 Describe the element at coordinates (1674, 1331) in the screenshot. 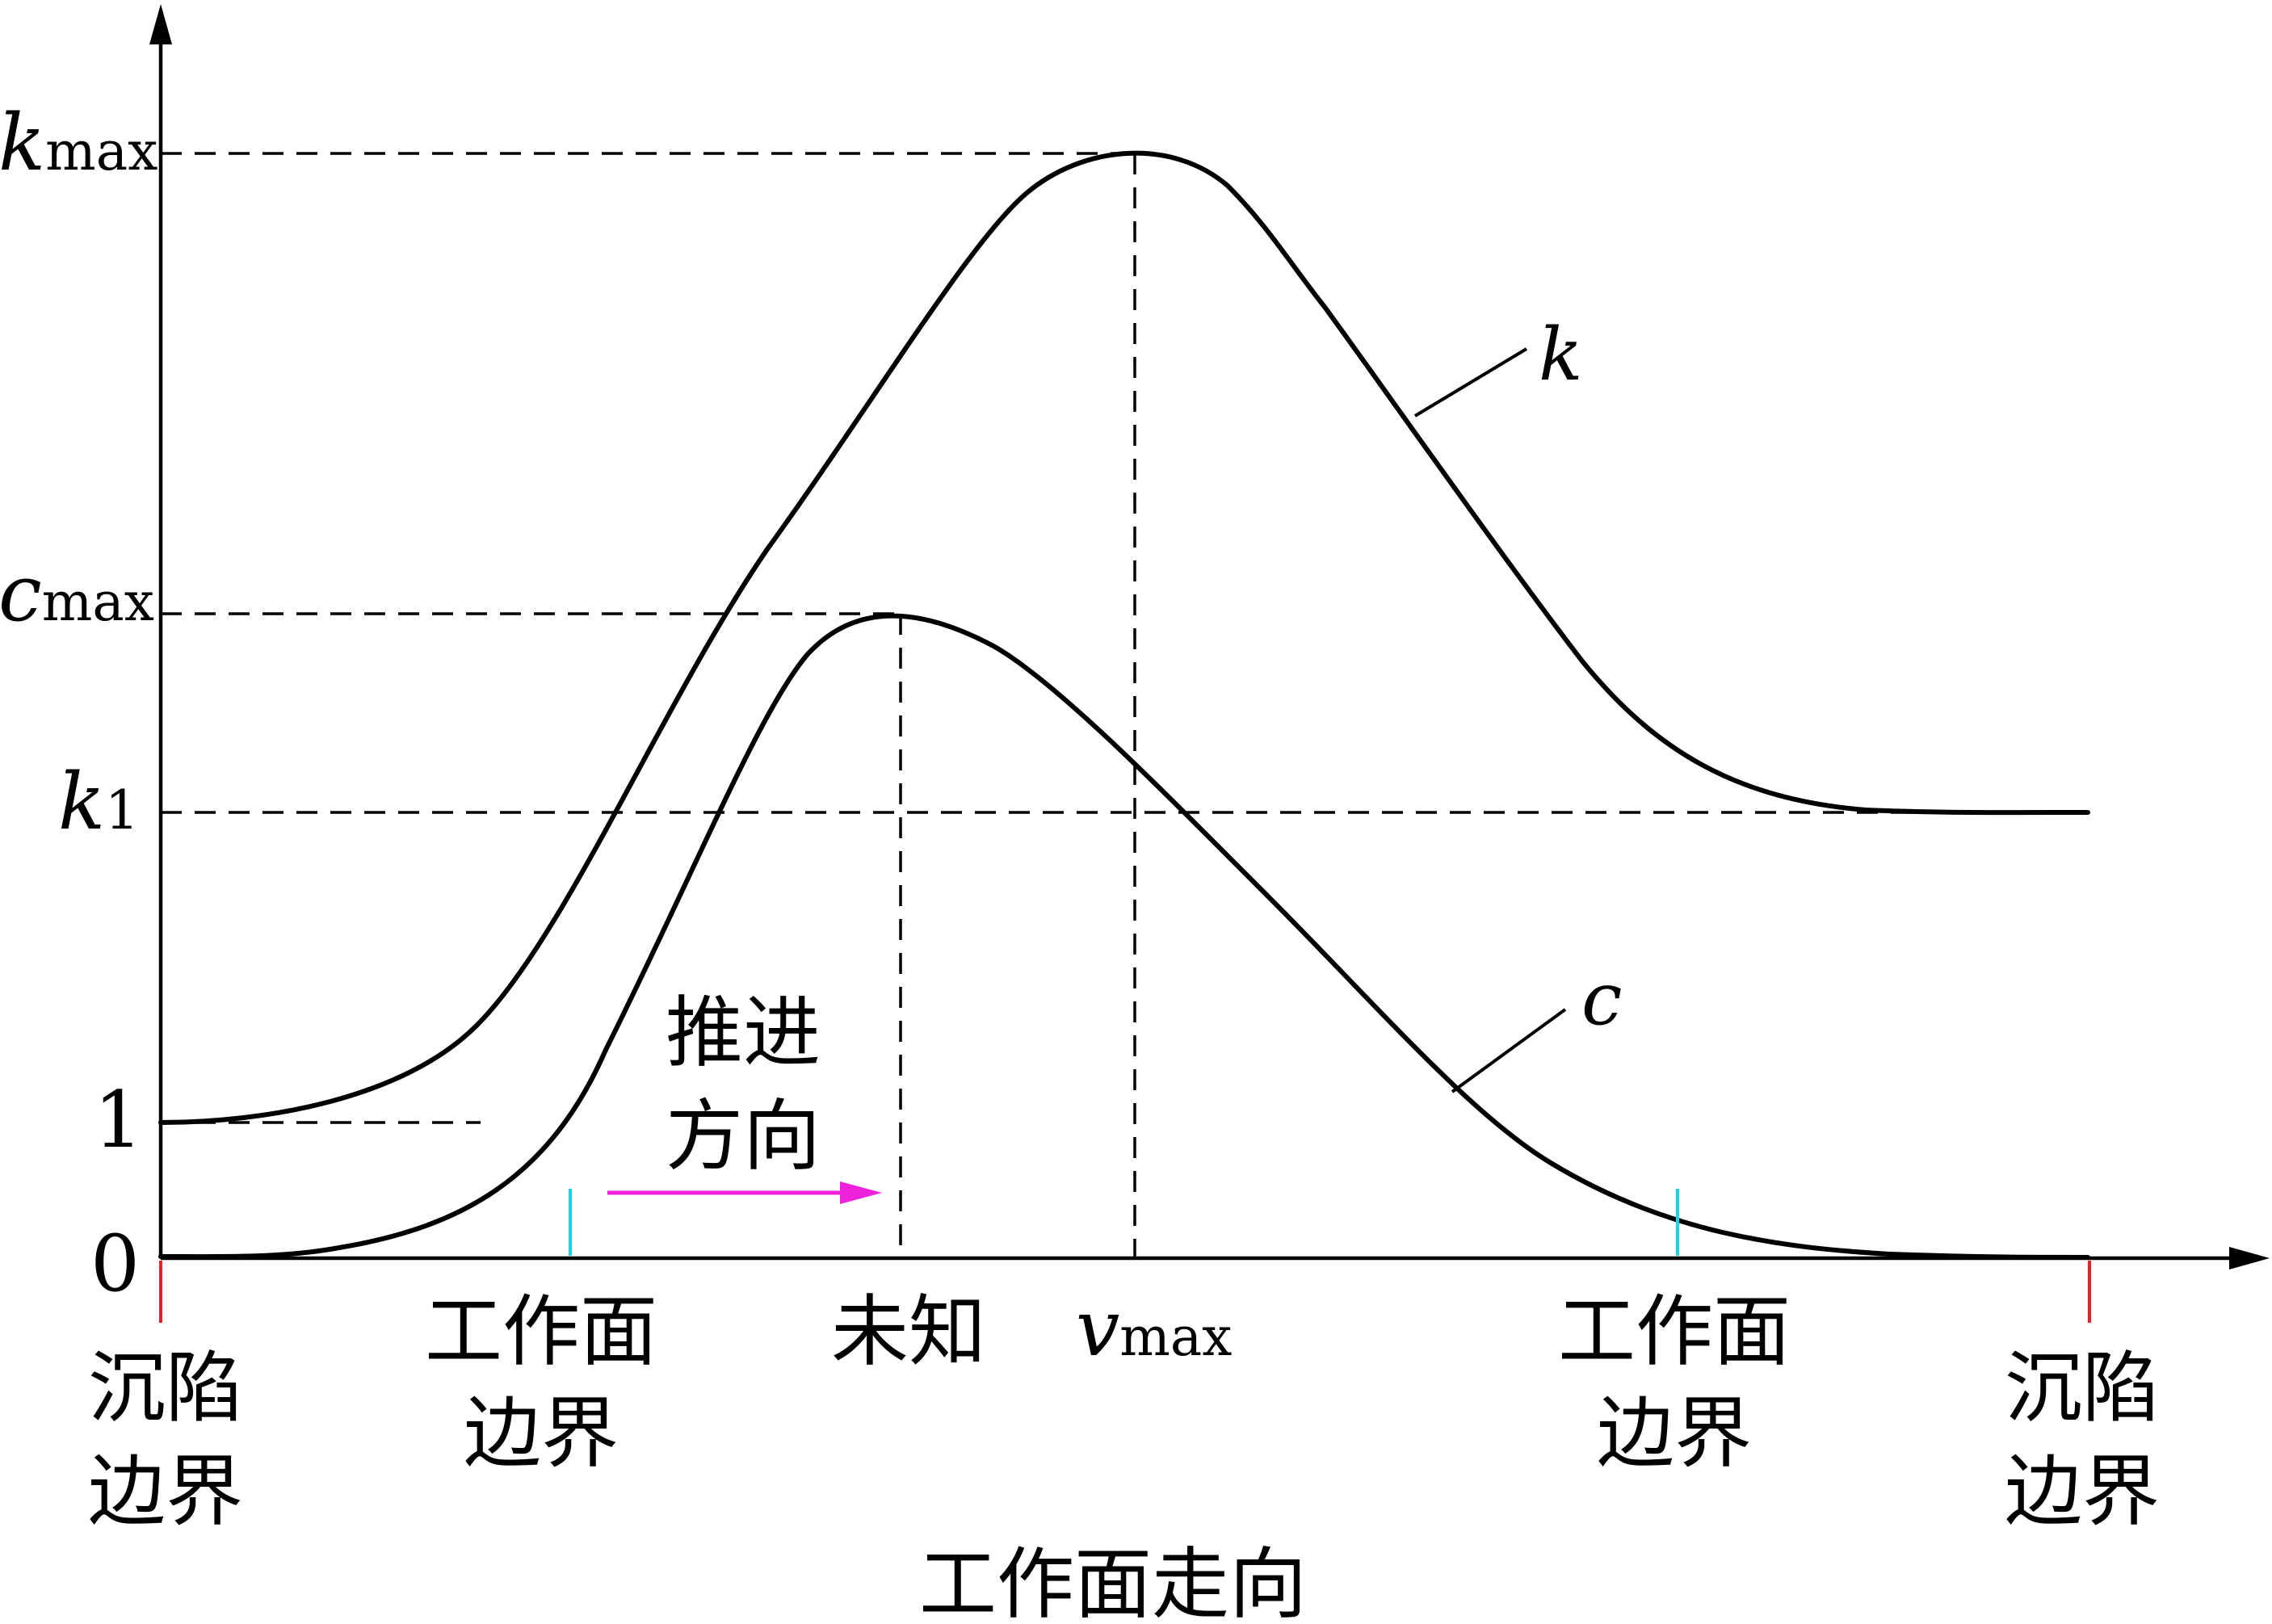

I see `face-boundary-right-label-1: 工作面` at that location.